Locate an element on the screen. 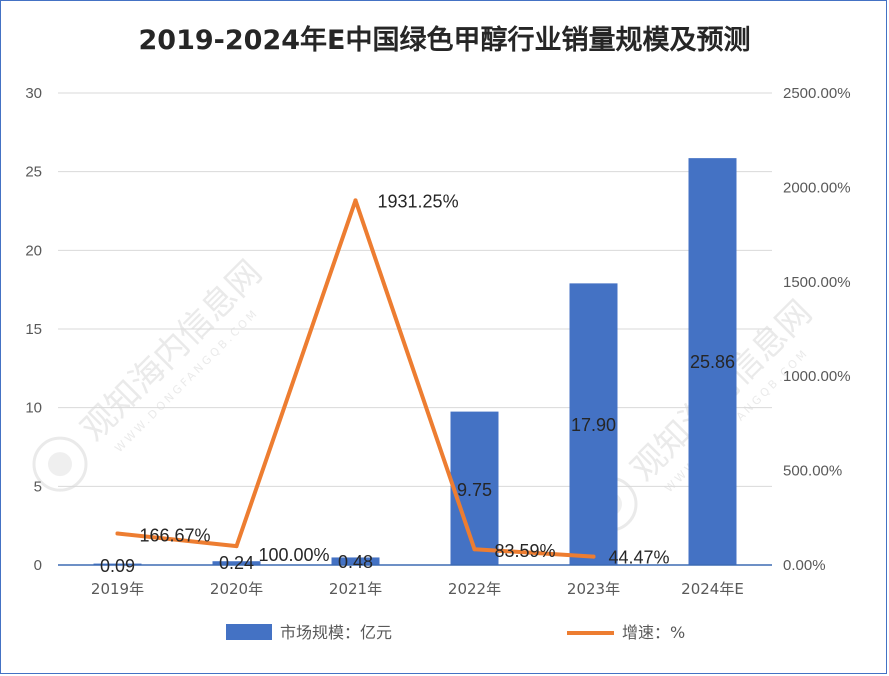  y-right-tick-label: 1500.00% is located at coordinates (817, 282).